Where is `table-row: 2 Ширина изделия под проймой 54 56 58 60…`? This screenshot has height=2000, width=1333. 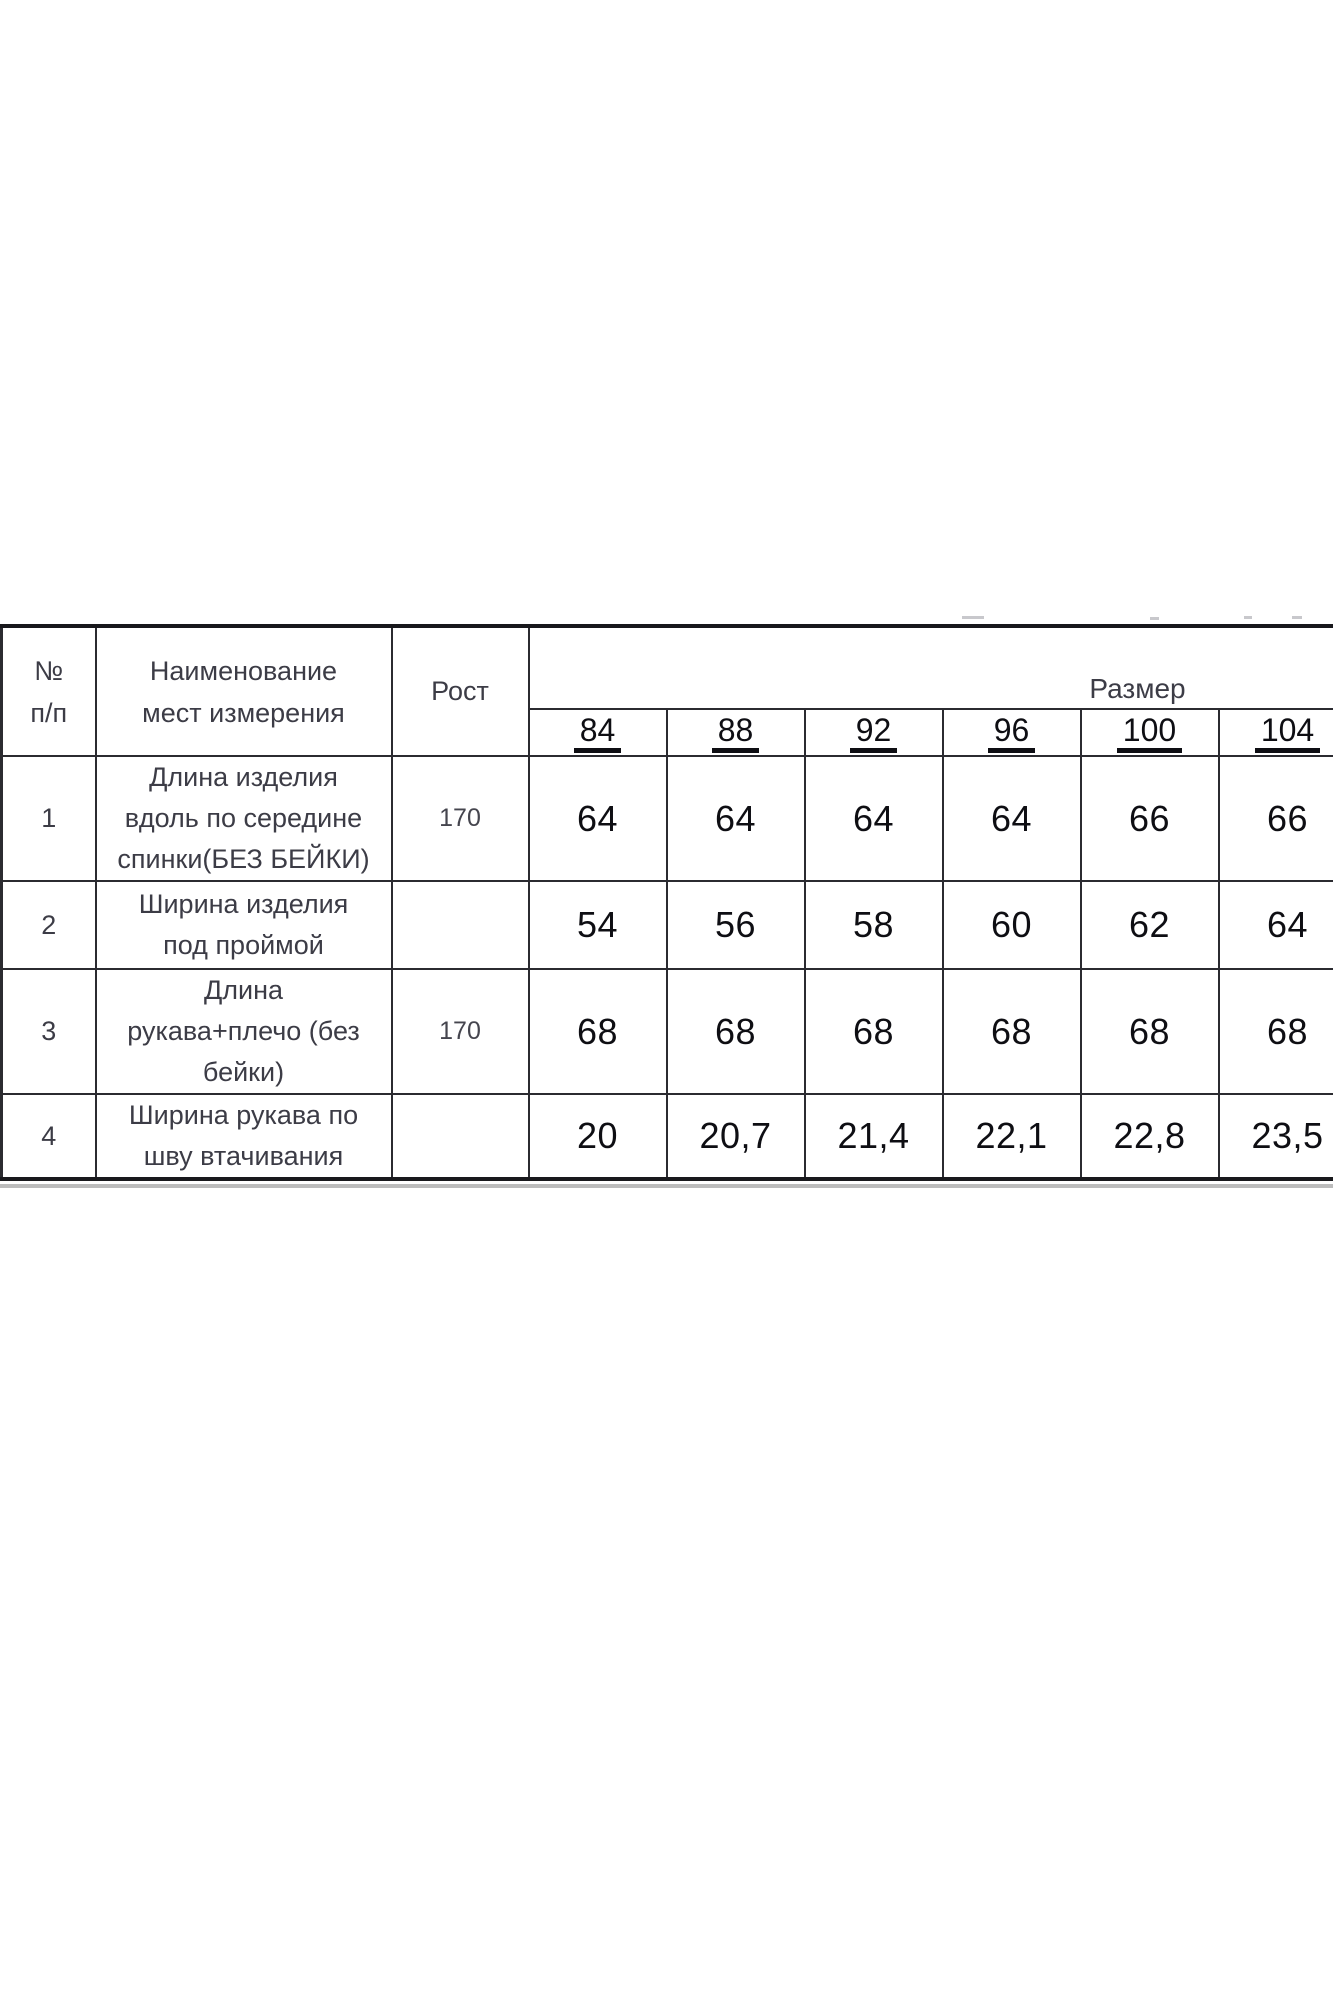
table-row: 2 Ширина изделия под проймой 54 56 58 60… is located at coordinates (666, 925).